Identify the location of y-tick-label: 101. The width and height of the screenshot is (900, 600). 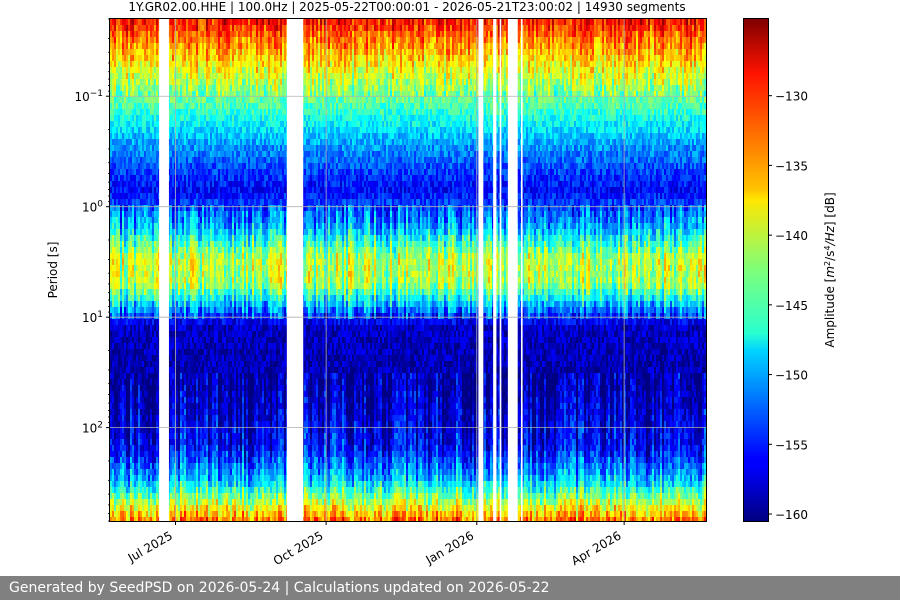
(92, 317).